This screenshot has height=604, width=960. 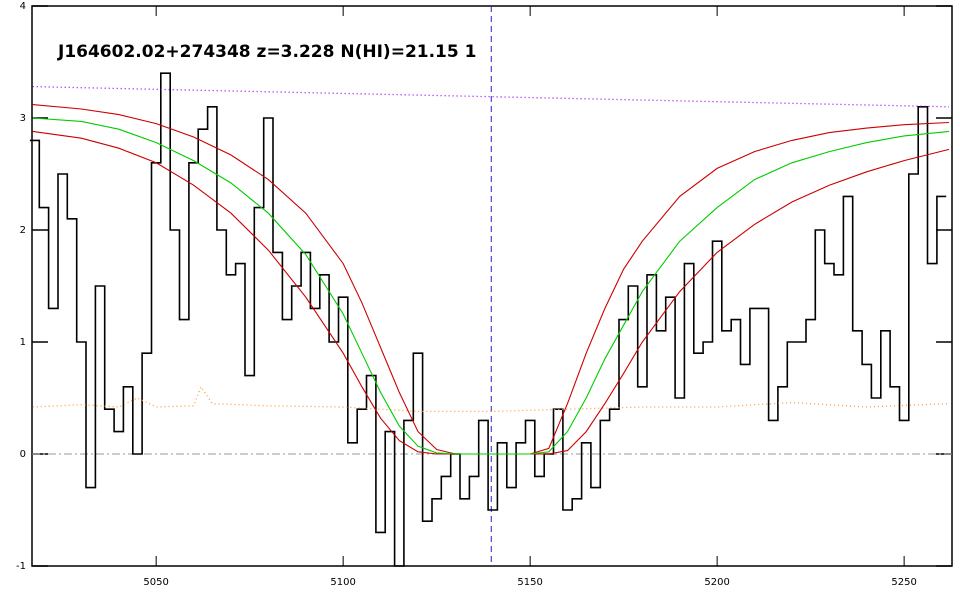 I want to click on y-tick-label: 3, so click(x=23, y=118).